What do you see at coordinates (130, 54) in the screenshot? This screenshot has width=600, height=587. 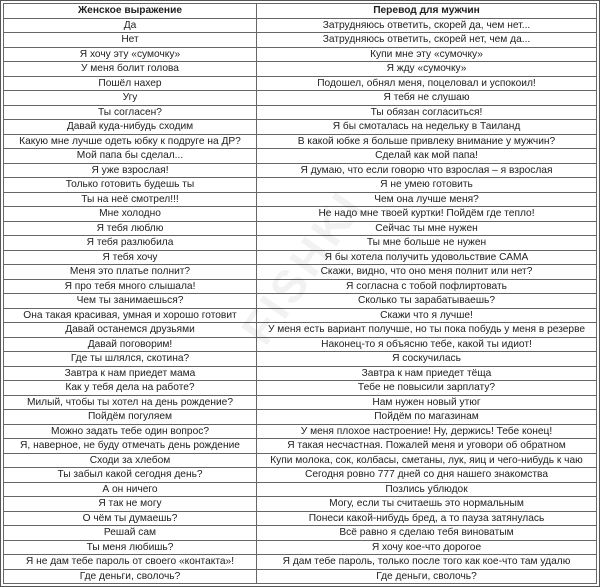 I see `female-phrase-cell: Я хочу эту «сумочку»` at bounding box center [130, 54].